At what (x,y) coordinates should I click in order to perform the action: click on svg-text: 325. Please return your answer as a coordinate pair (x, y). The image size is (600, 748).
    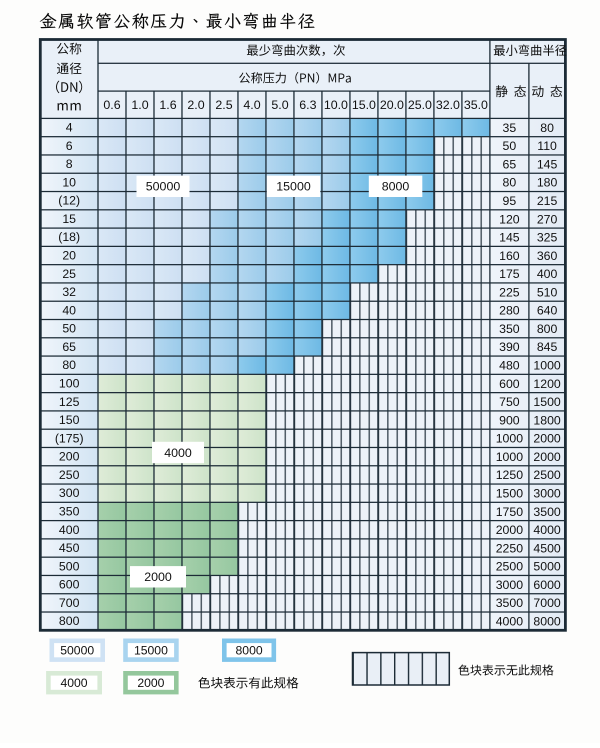
    Looking at the image, I should click on (547, 238).